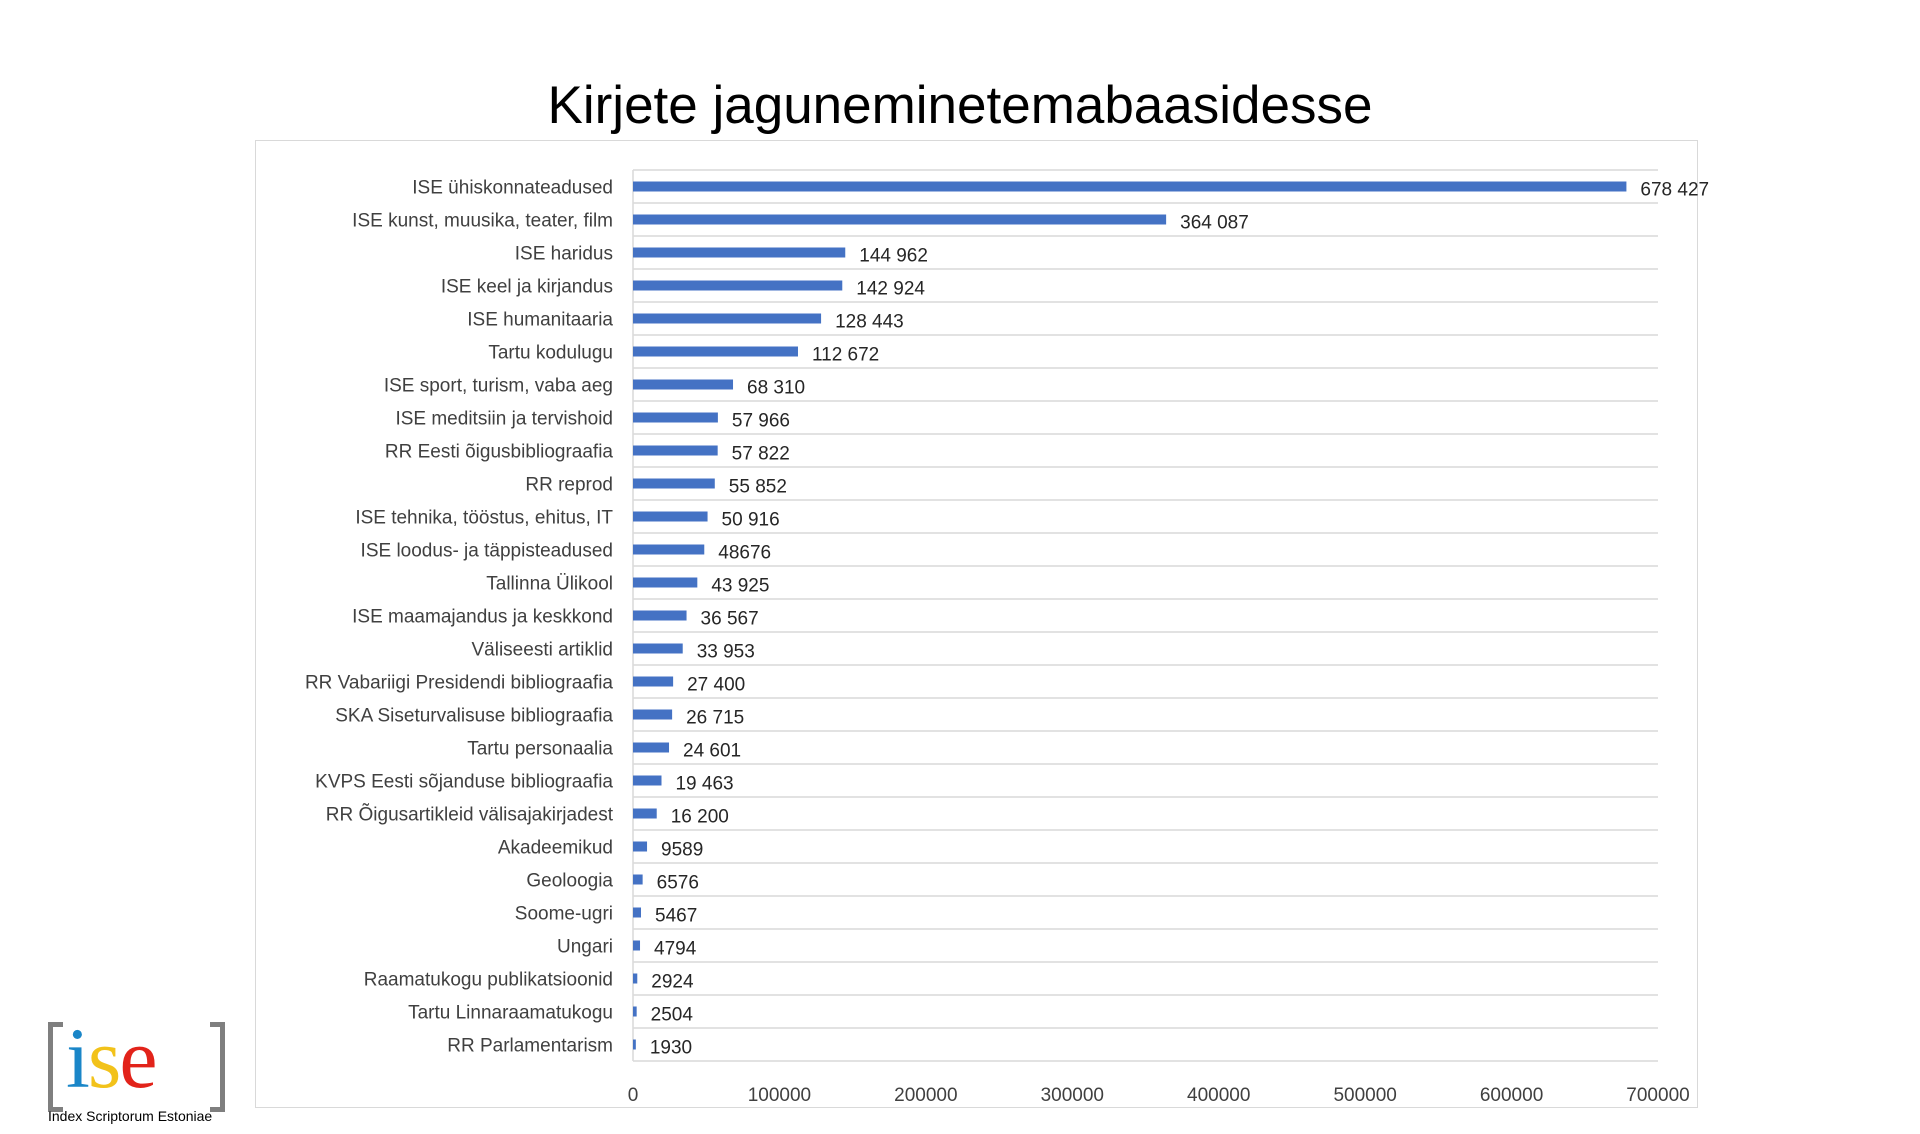  Describe the element at coordinates (700, 817) in the screenshot. I see `data-label: 16 200` at that location.